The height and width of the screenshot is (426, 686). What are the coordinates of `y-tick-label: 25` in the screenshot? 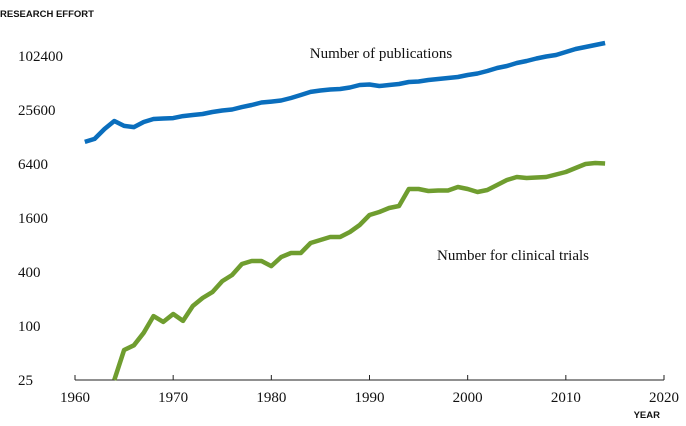 It's located at (25, 381).